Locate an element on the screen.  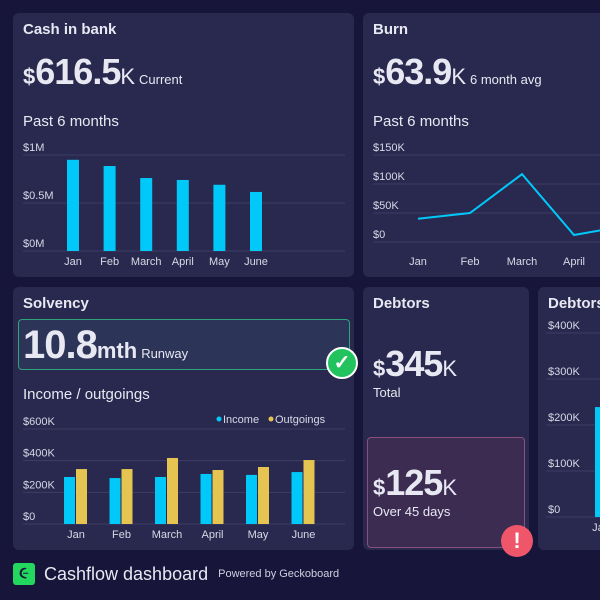
unit: mth is located at coordinates (117, 350).